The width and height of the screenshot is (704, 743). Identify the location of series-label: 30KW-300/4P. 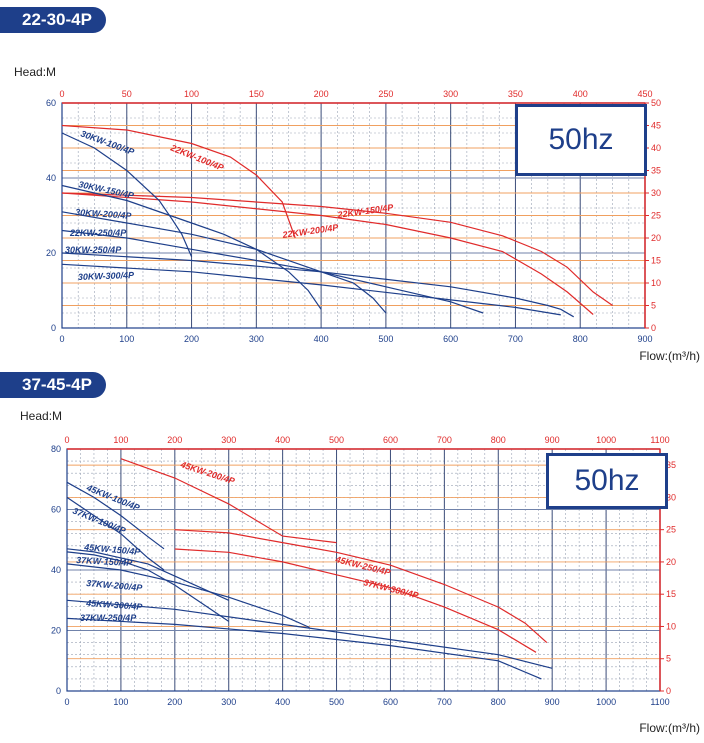
(107, 276).